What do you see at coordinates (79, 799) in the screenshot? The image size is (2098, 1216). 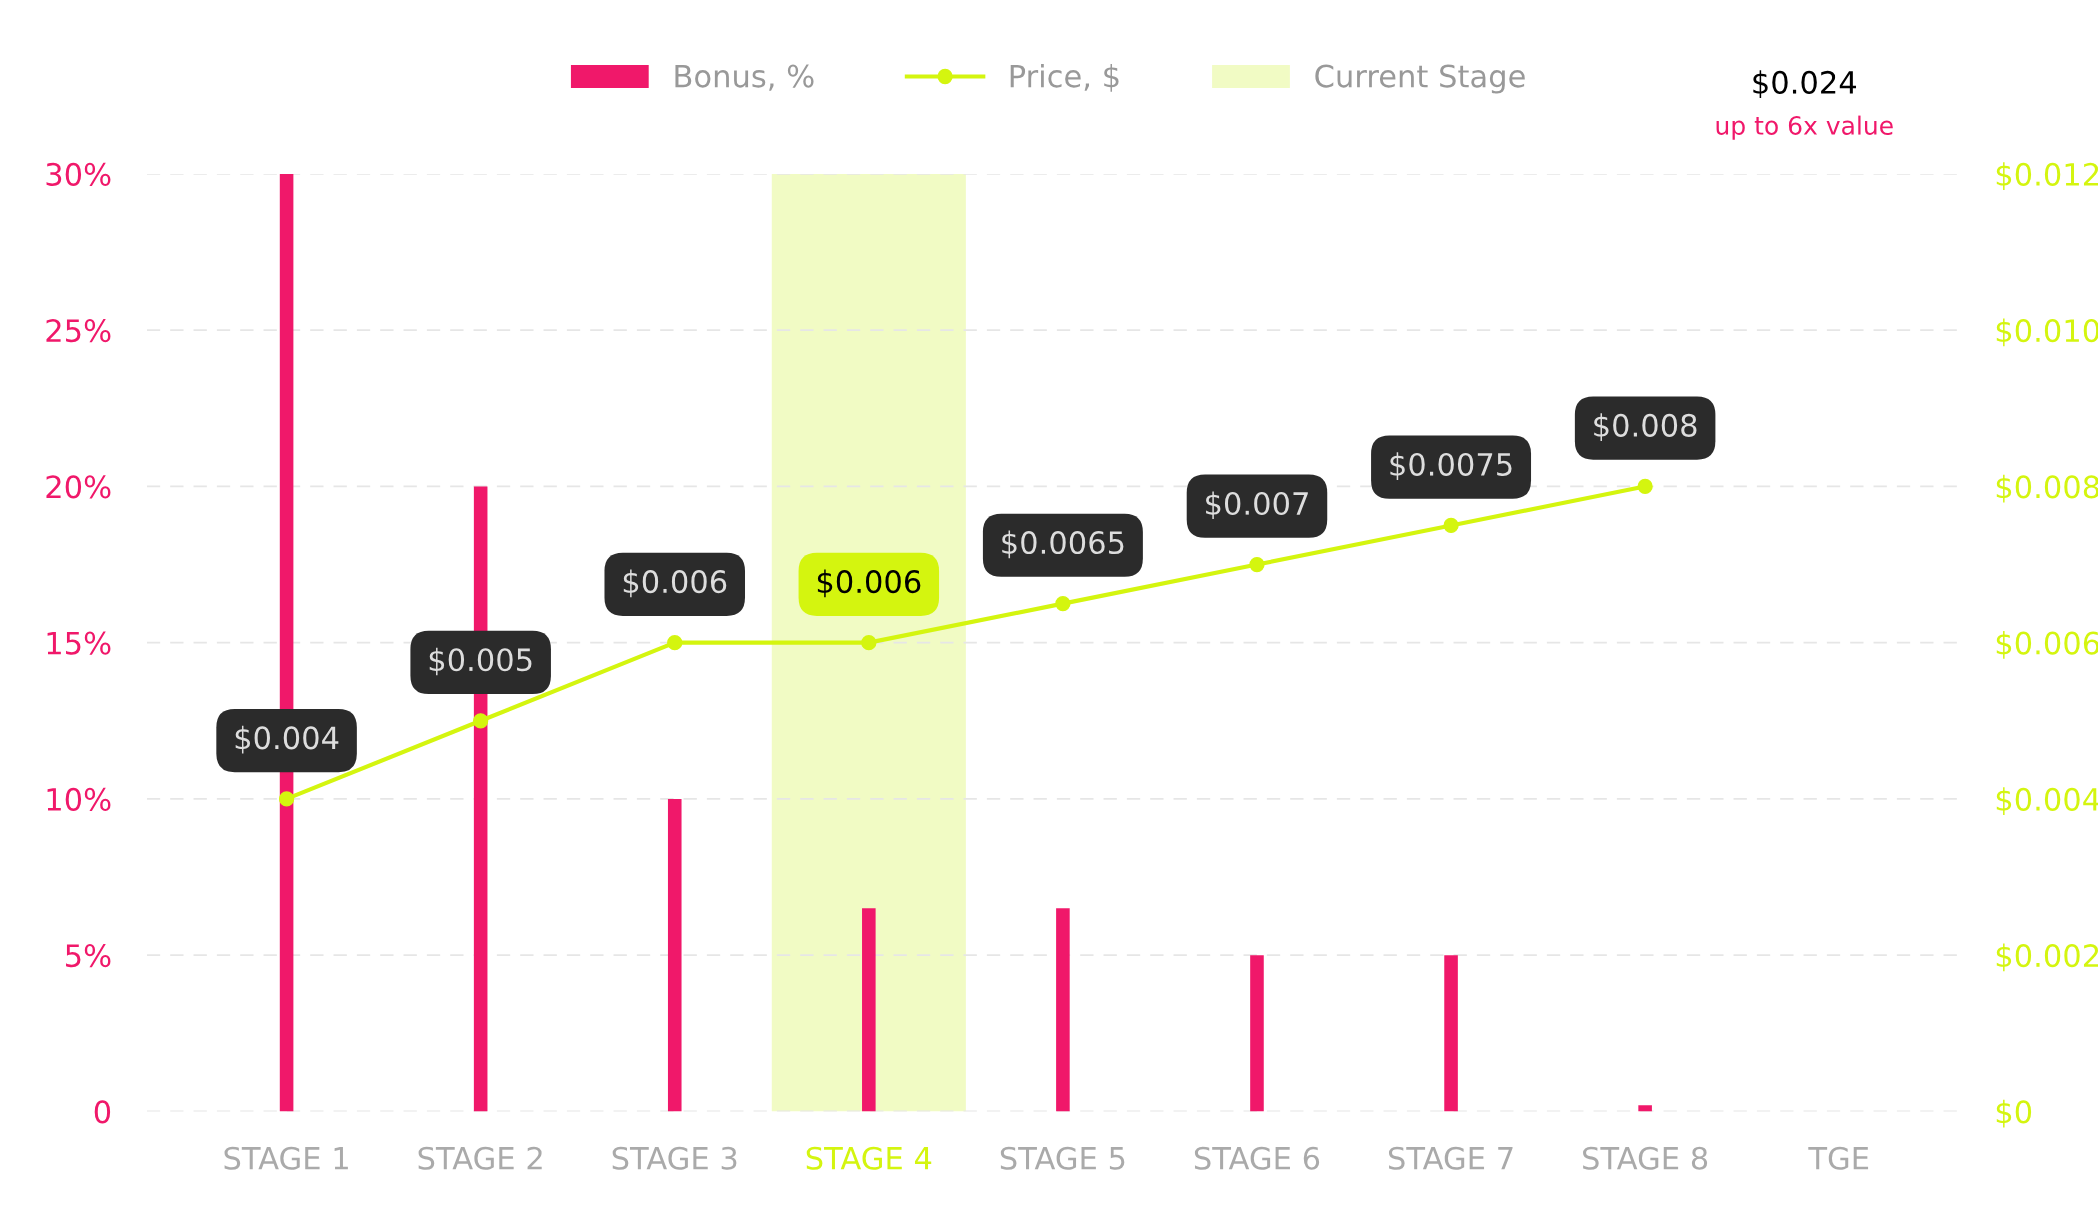 I see `y-tick-label: 10%` at bounding box center [79, 799].